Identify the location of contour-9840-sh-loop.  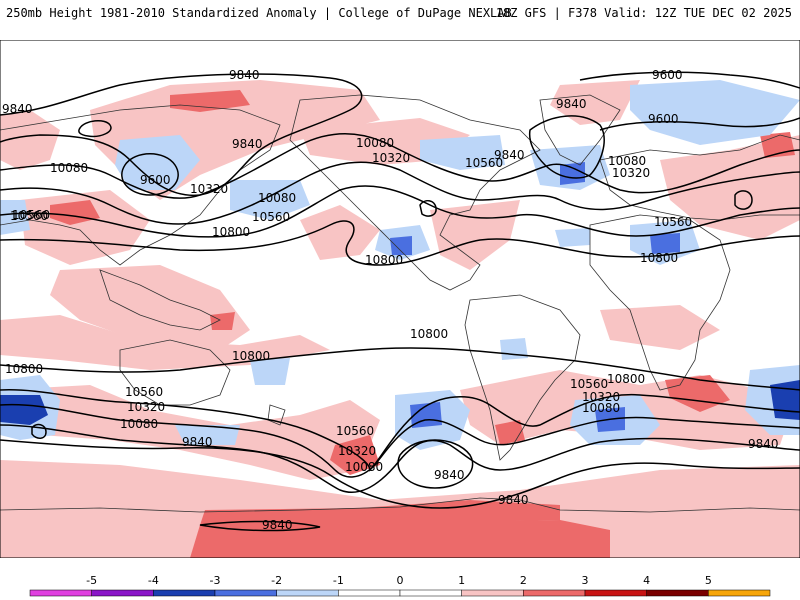
(435, 464).